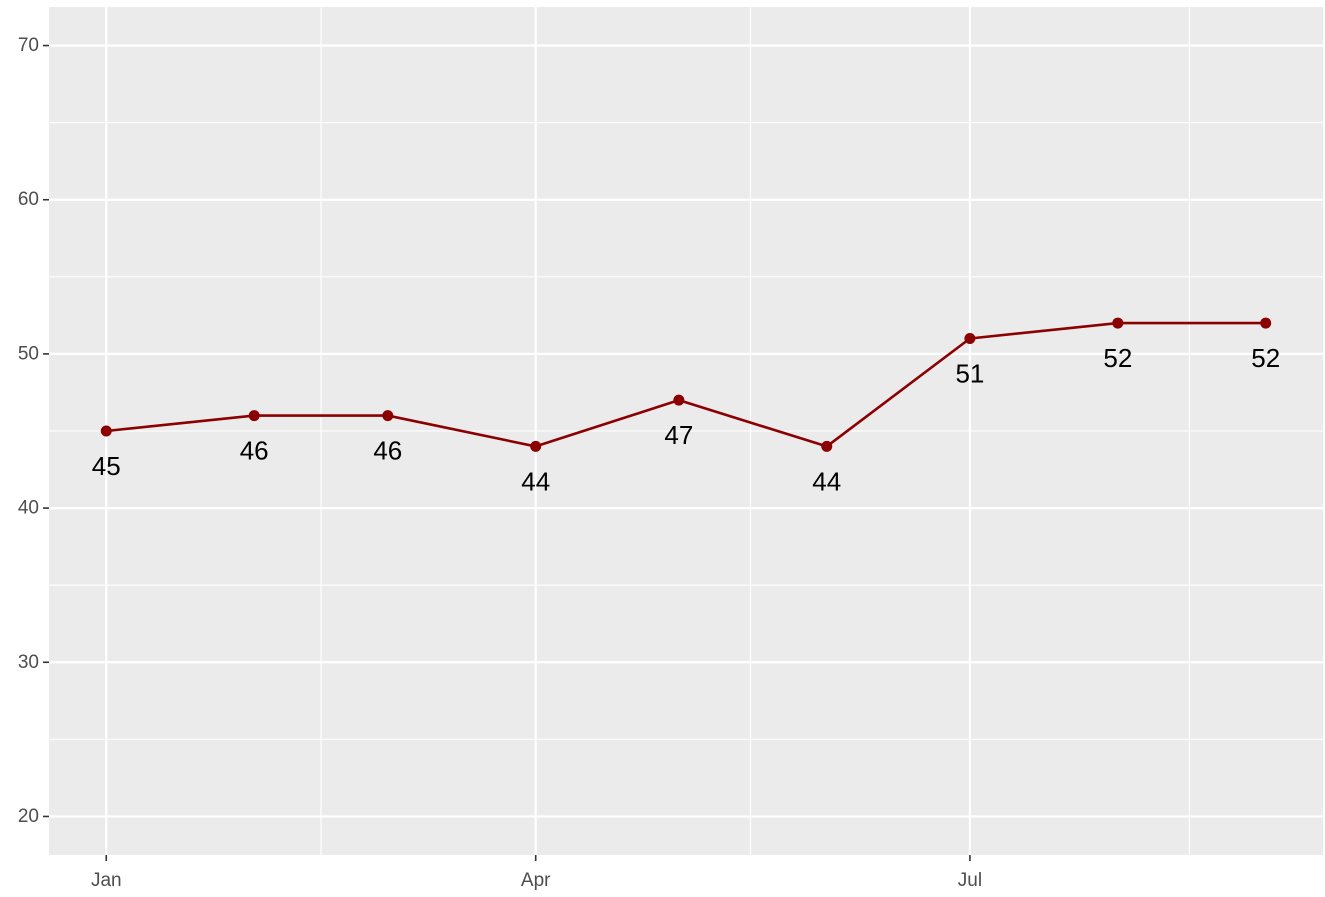 The height and width of the screenshot is (897, 1325). What do you see at coordinates (686, 384) in the screenshot?
I see `data-points` at bounding box center [686, 384].